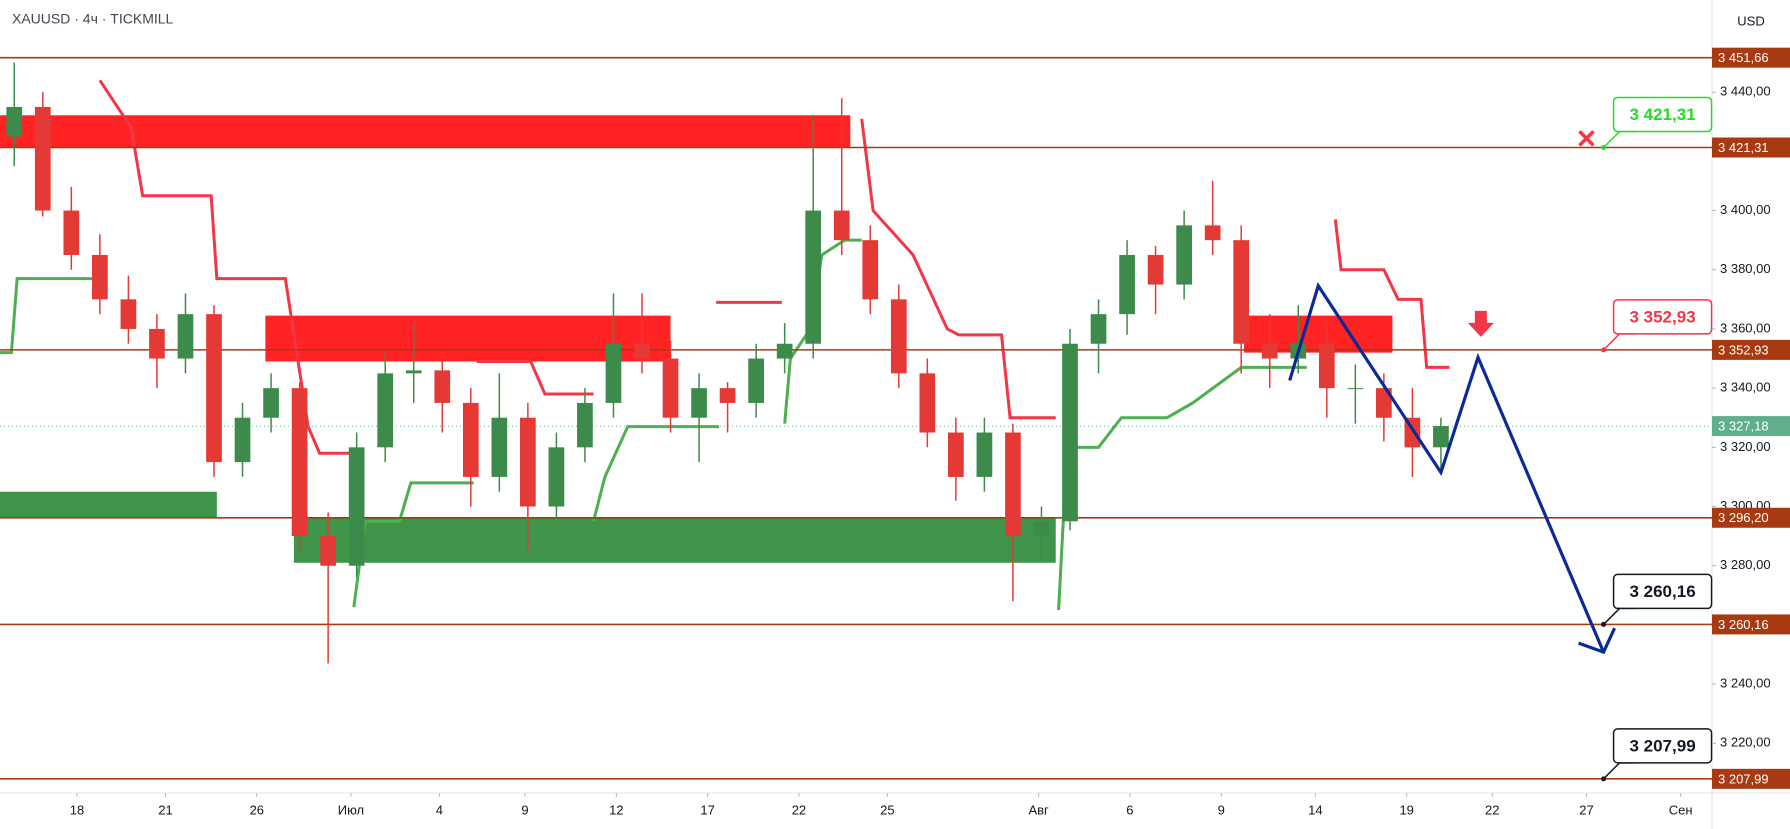  What do you see at coordinates (1447, 467) in the screenshot?
I see `projection-line` at bounding box center [1447, 467].